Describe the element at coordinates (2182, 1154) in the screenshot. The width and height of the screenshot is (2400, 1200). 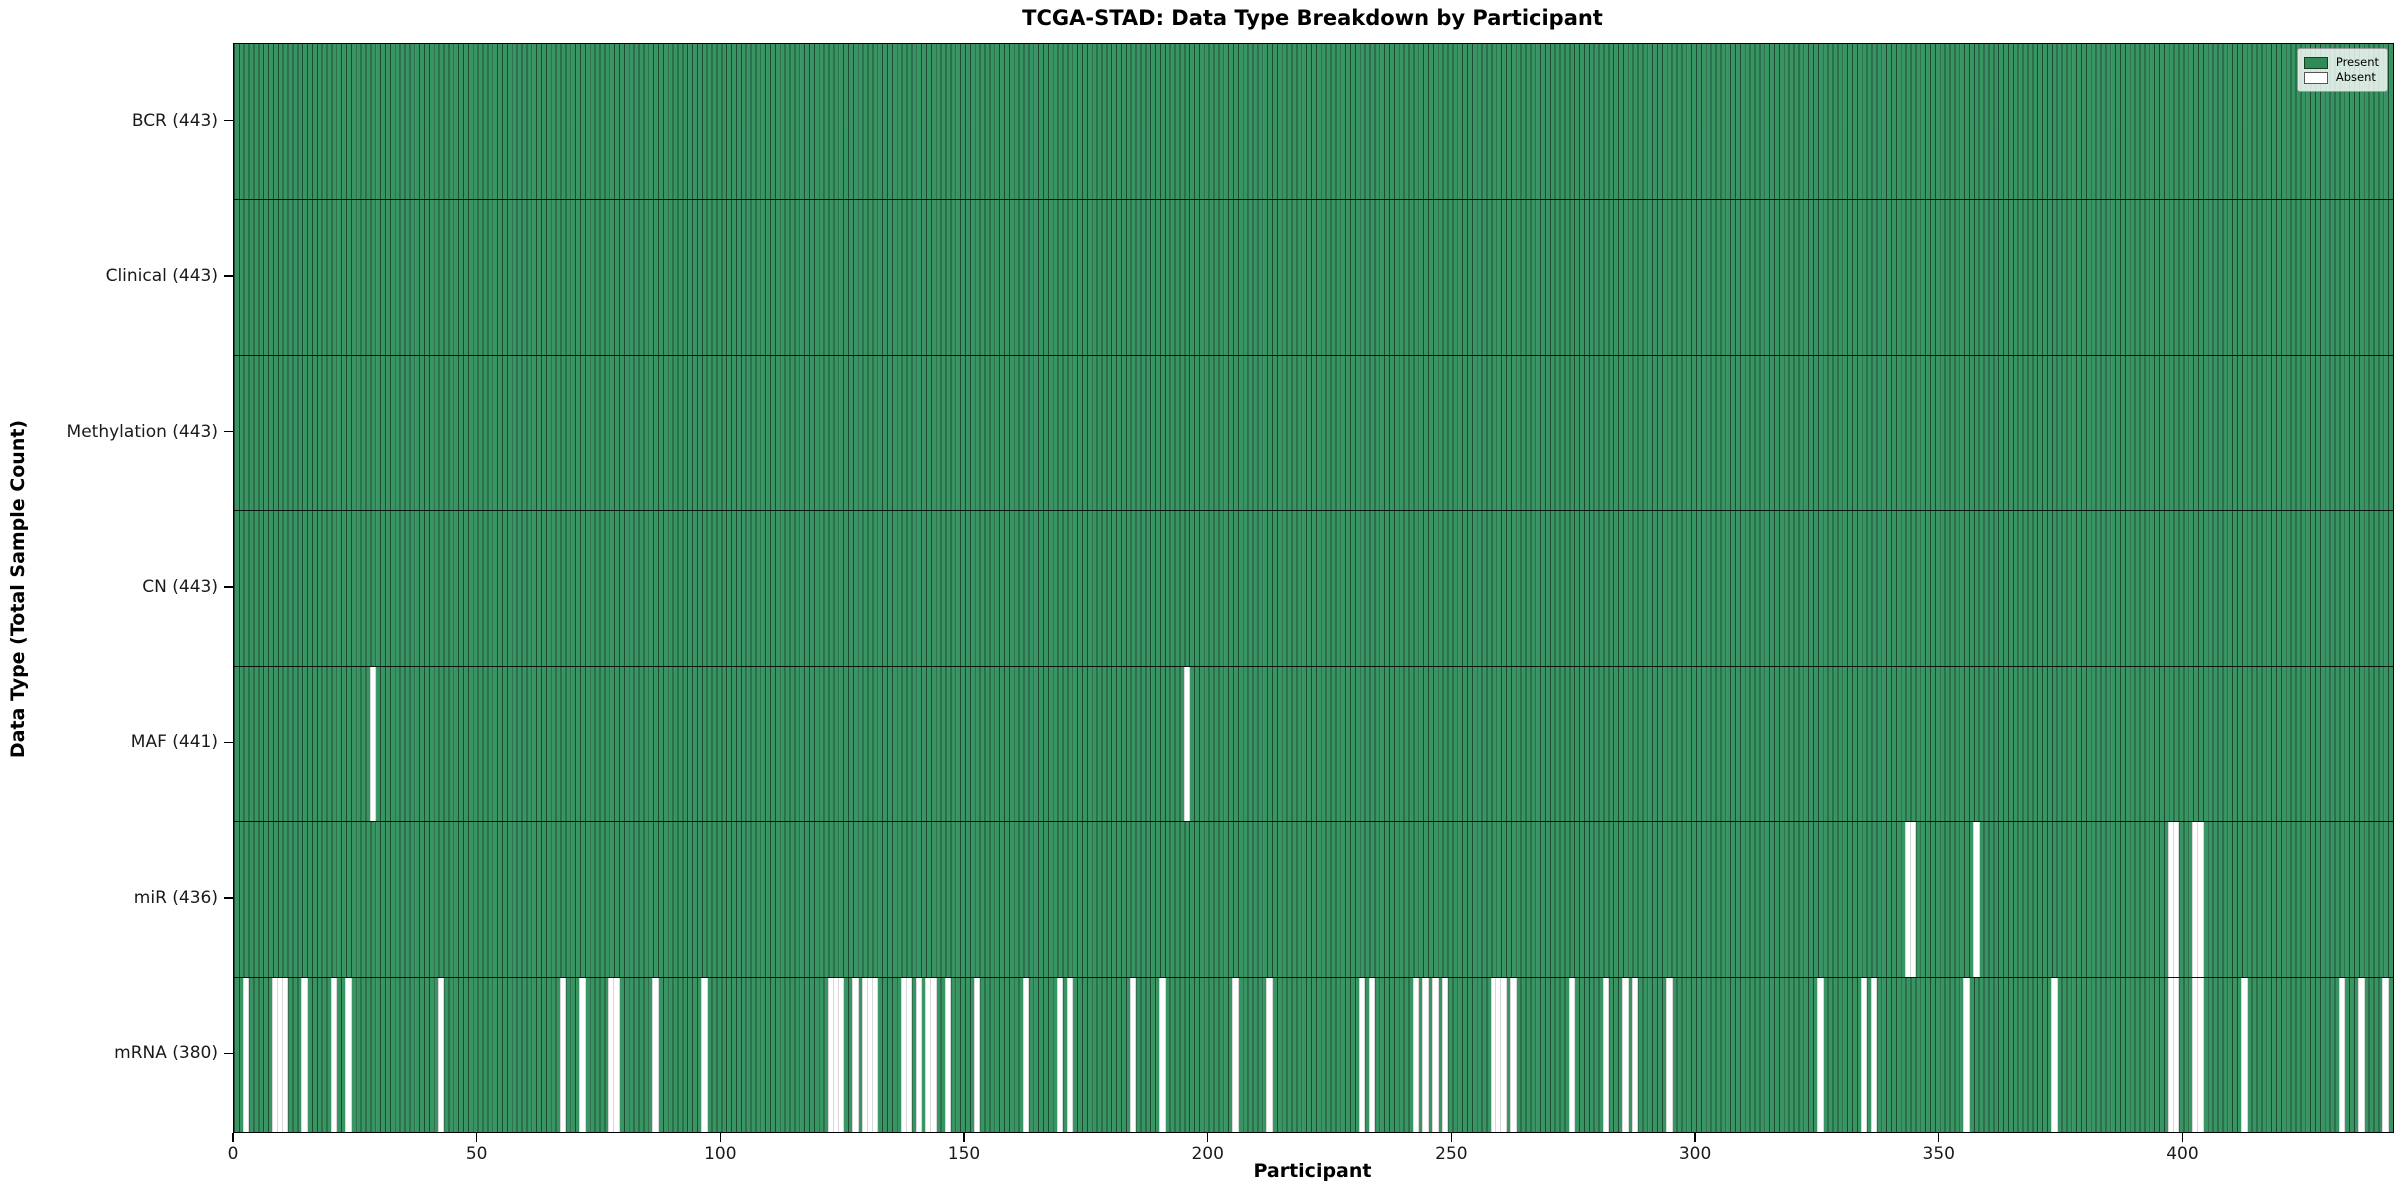
I see `x-tick-label-400: 400` at that location.